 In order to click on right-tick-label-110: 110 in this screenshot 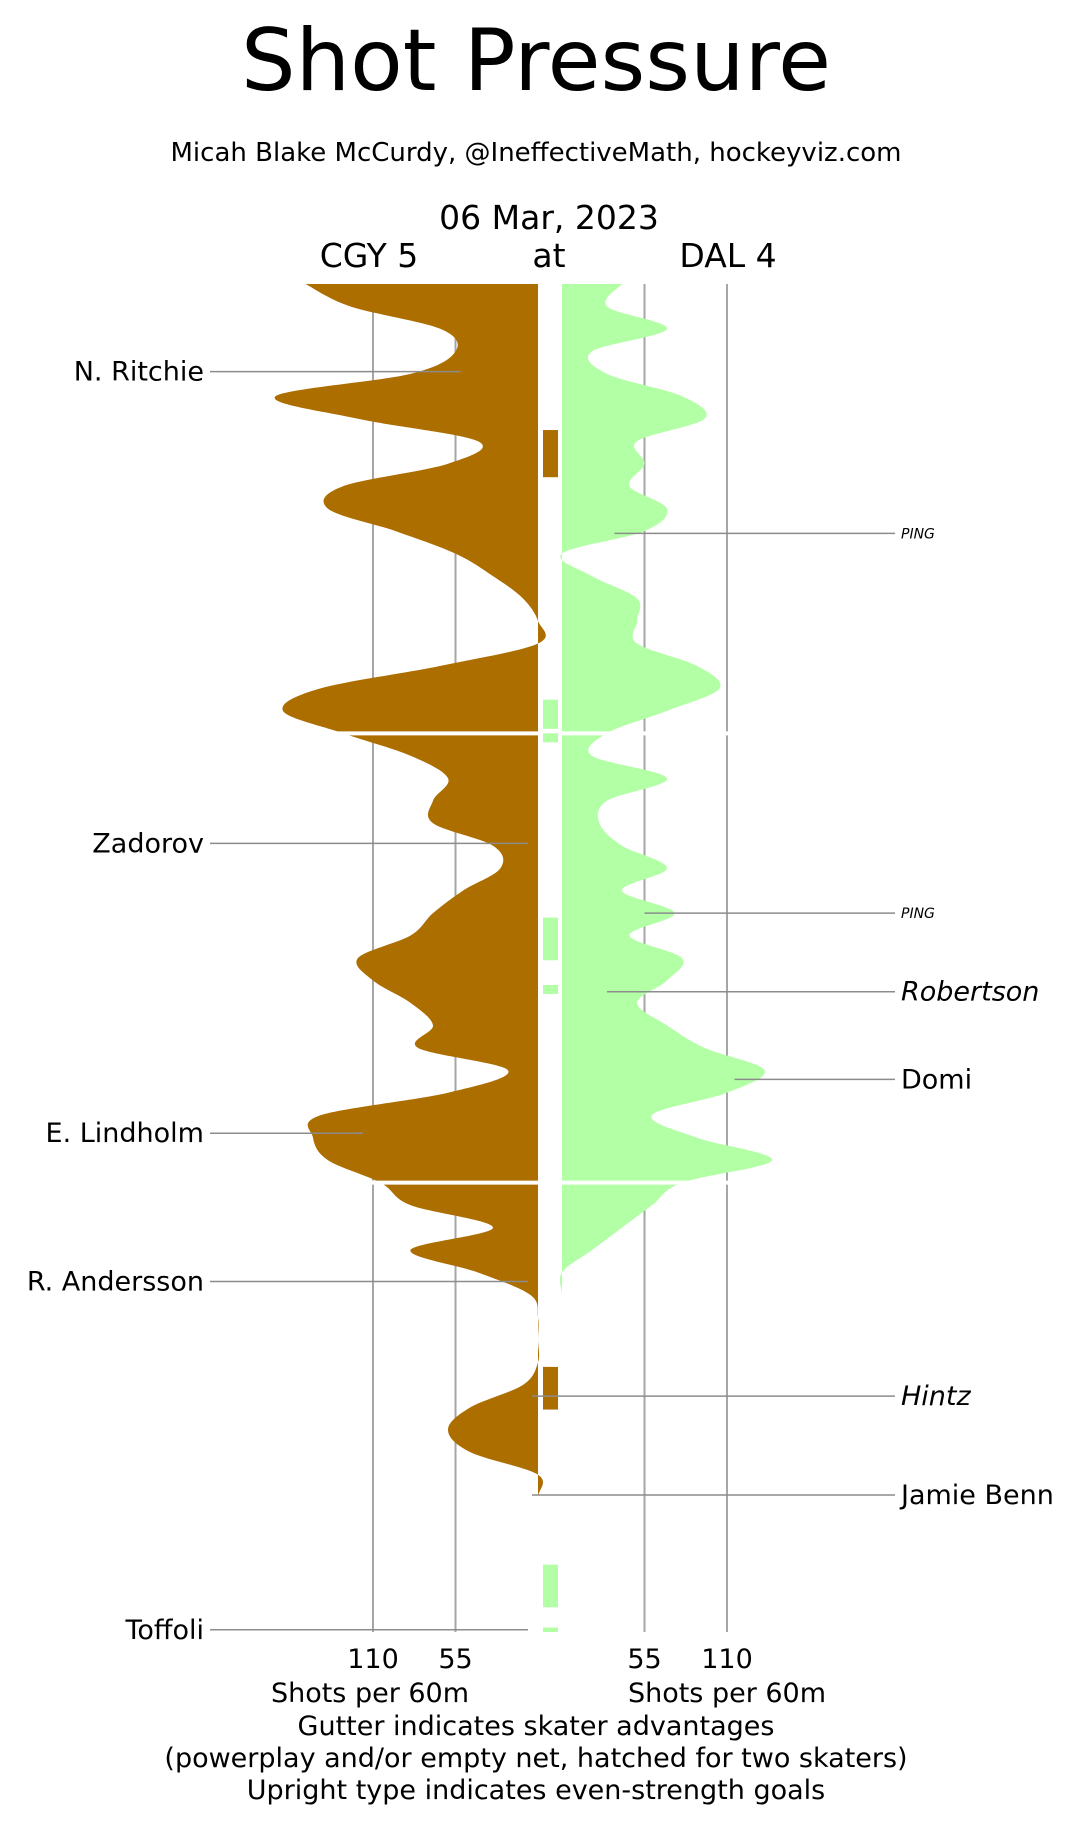, I will do `click(727, 1659)`.